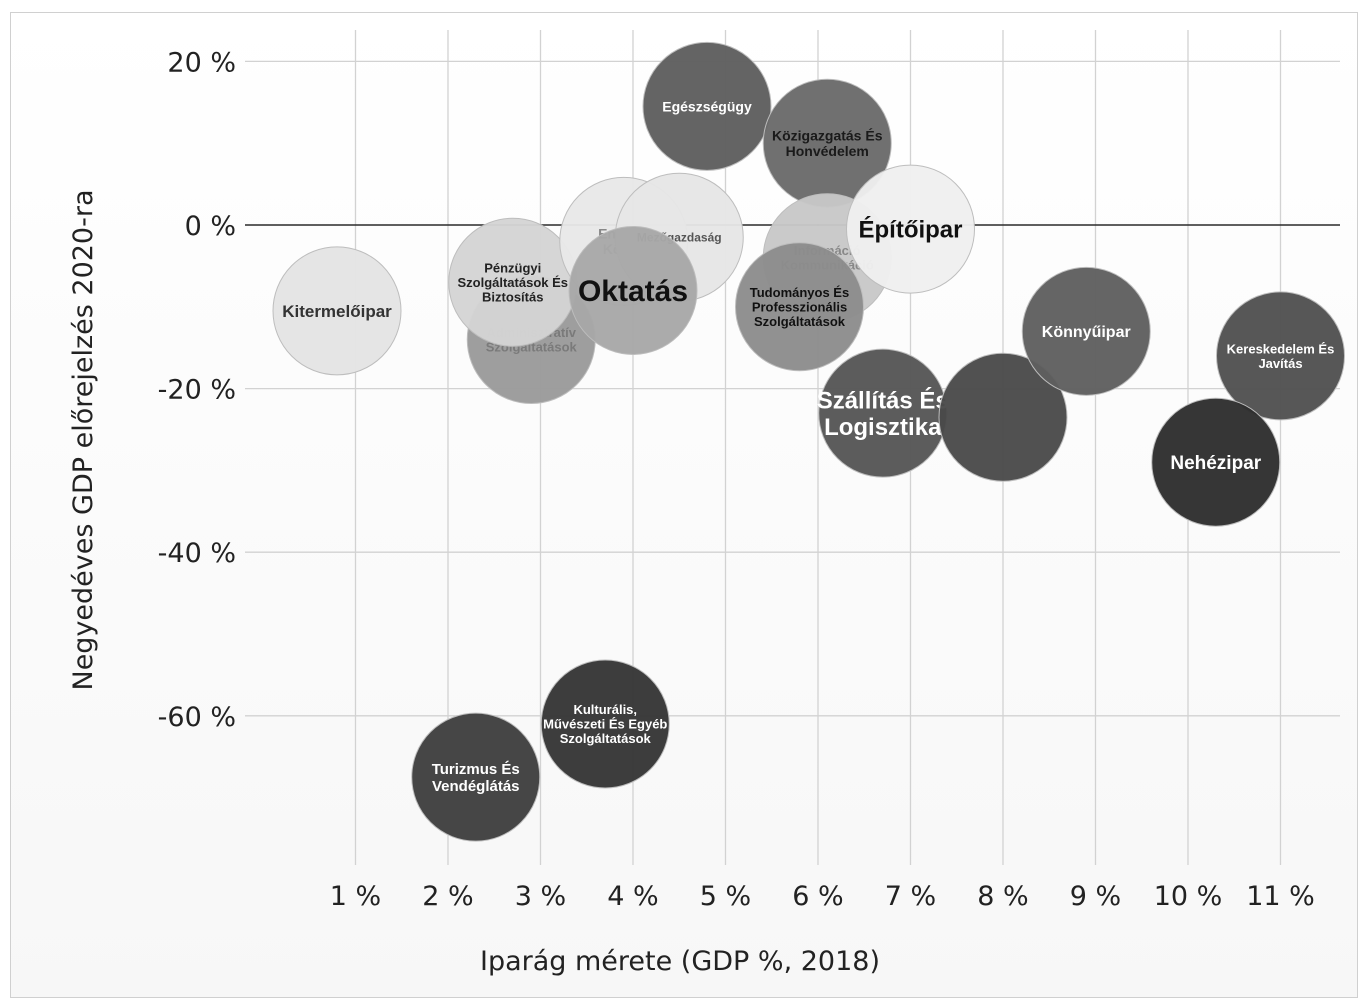 Image resolution: width=1362 pixels, height=1003 pixels. Describe the element at coordinates (447, 896) in the screenshot. I see `x-tick-label: 2 %` at that location.